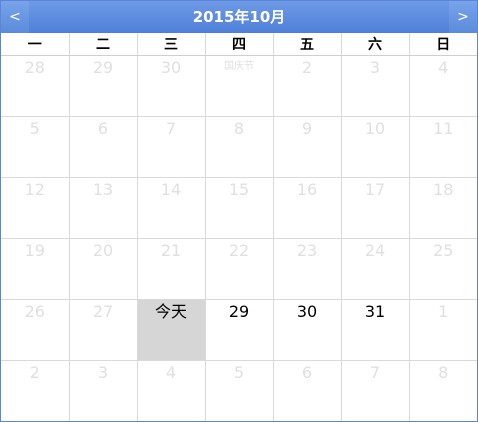 The width and height of the screenshot is (478, 422). What do you see at coordinates (102, 330) in the screenshot?
I see `day-cell: 27` at bounding box center [102, 330].